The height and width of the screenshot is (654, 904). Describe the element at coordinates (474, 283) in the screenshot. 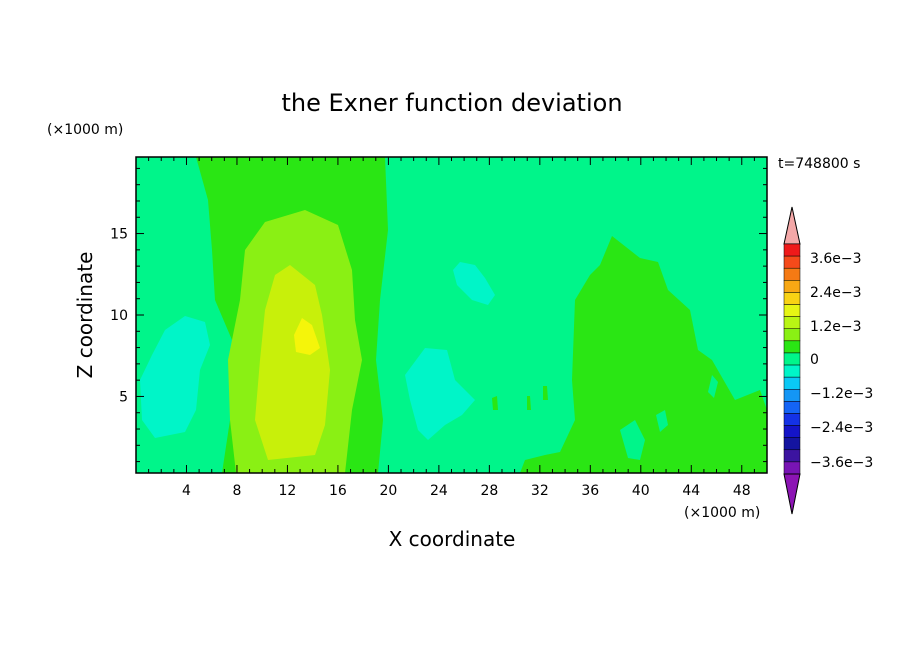

I see `region-negative-upper` at that location.